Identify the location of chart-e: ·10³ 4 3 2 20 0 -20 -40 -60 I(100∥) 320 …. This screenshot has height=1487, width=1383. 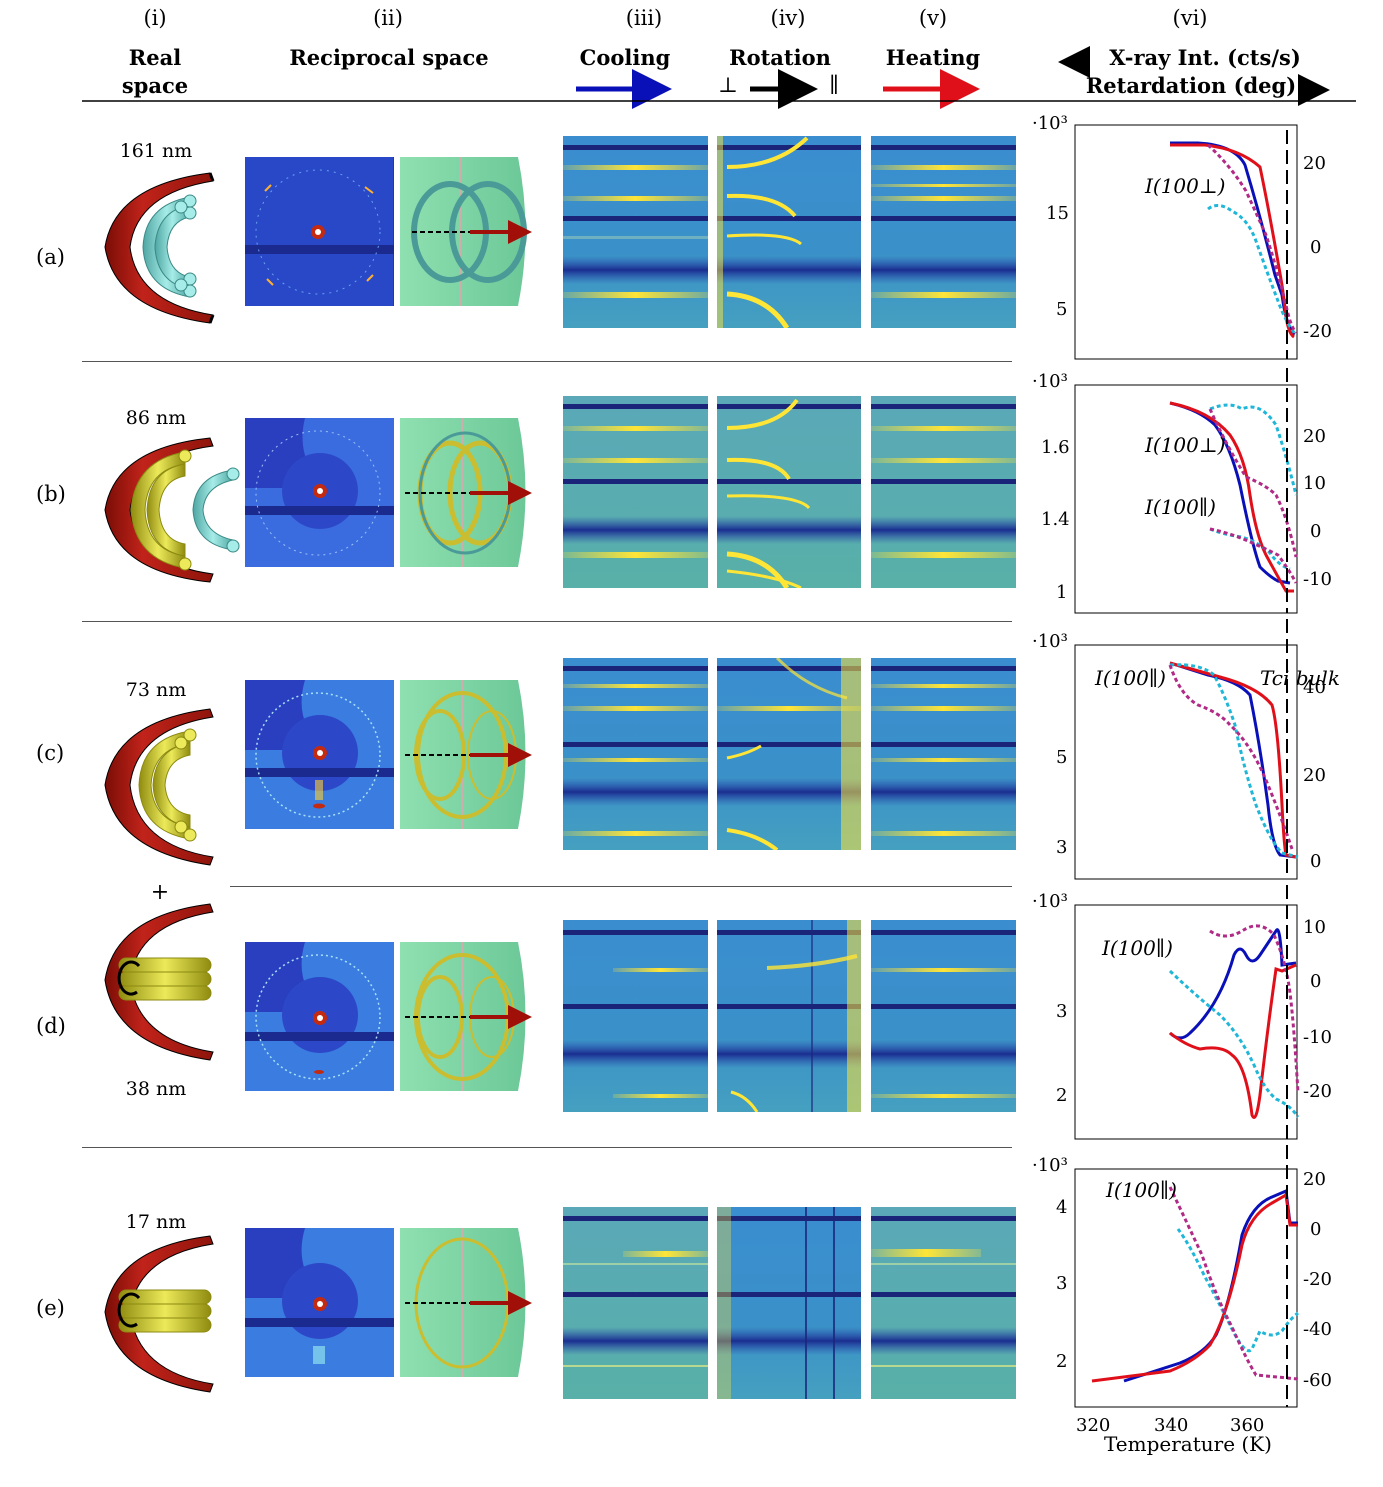
(1182, 1300).